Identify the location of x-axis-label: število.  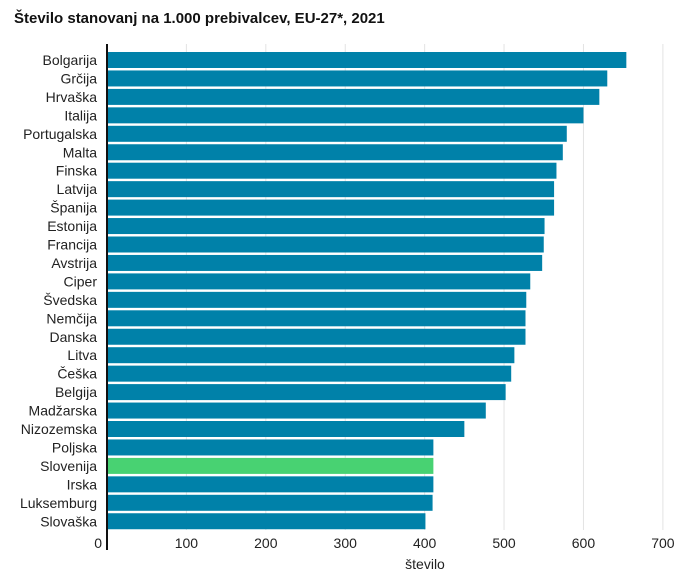
(425, 564).